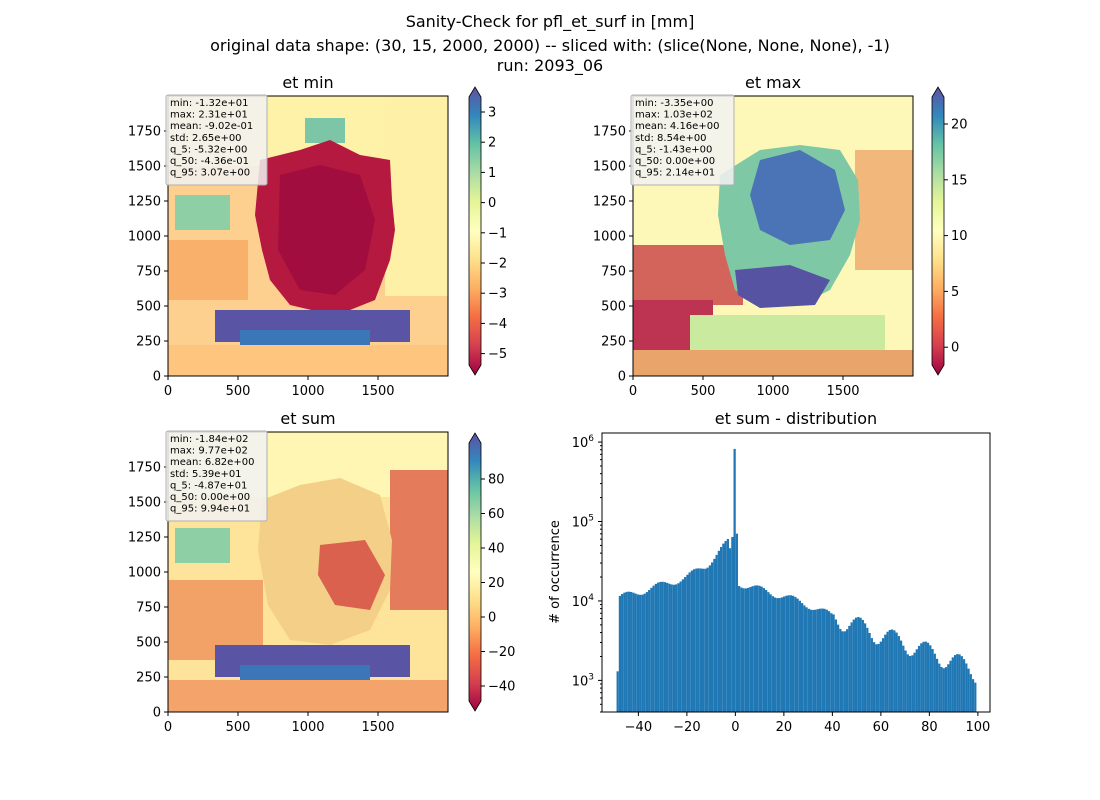  Describe the element at coordinates (686, 727) in the screenshot. I see `histogram-x-tick-label: −20` at that location.